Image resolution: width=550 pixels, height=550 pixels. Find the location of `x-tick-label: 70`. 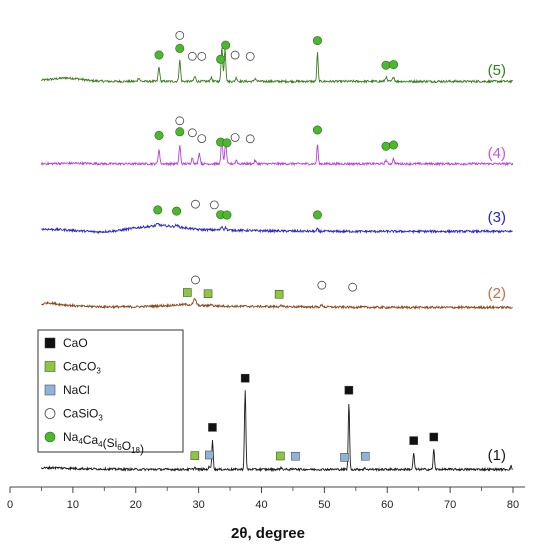

x-tick-label: 70 is located at coordinates (450, 505).